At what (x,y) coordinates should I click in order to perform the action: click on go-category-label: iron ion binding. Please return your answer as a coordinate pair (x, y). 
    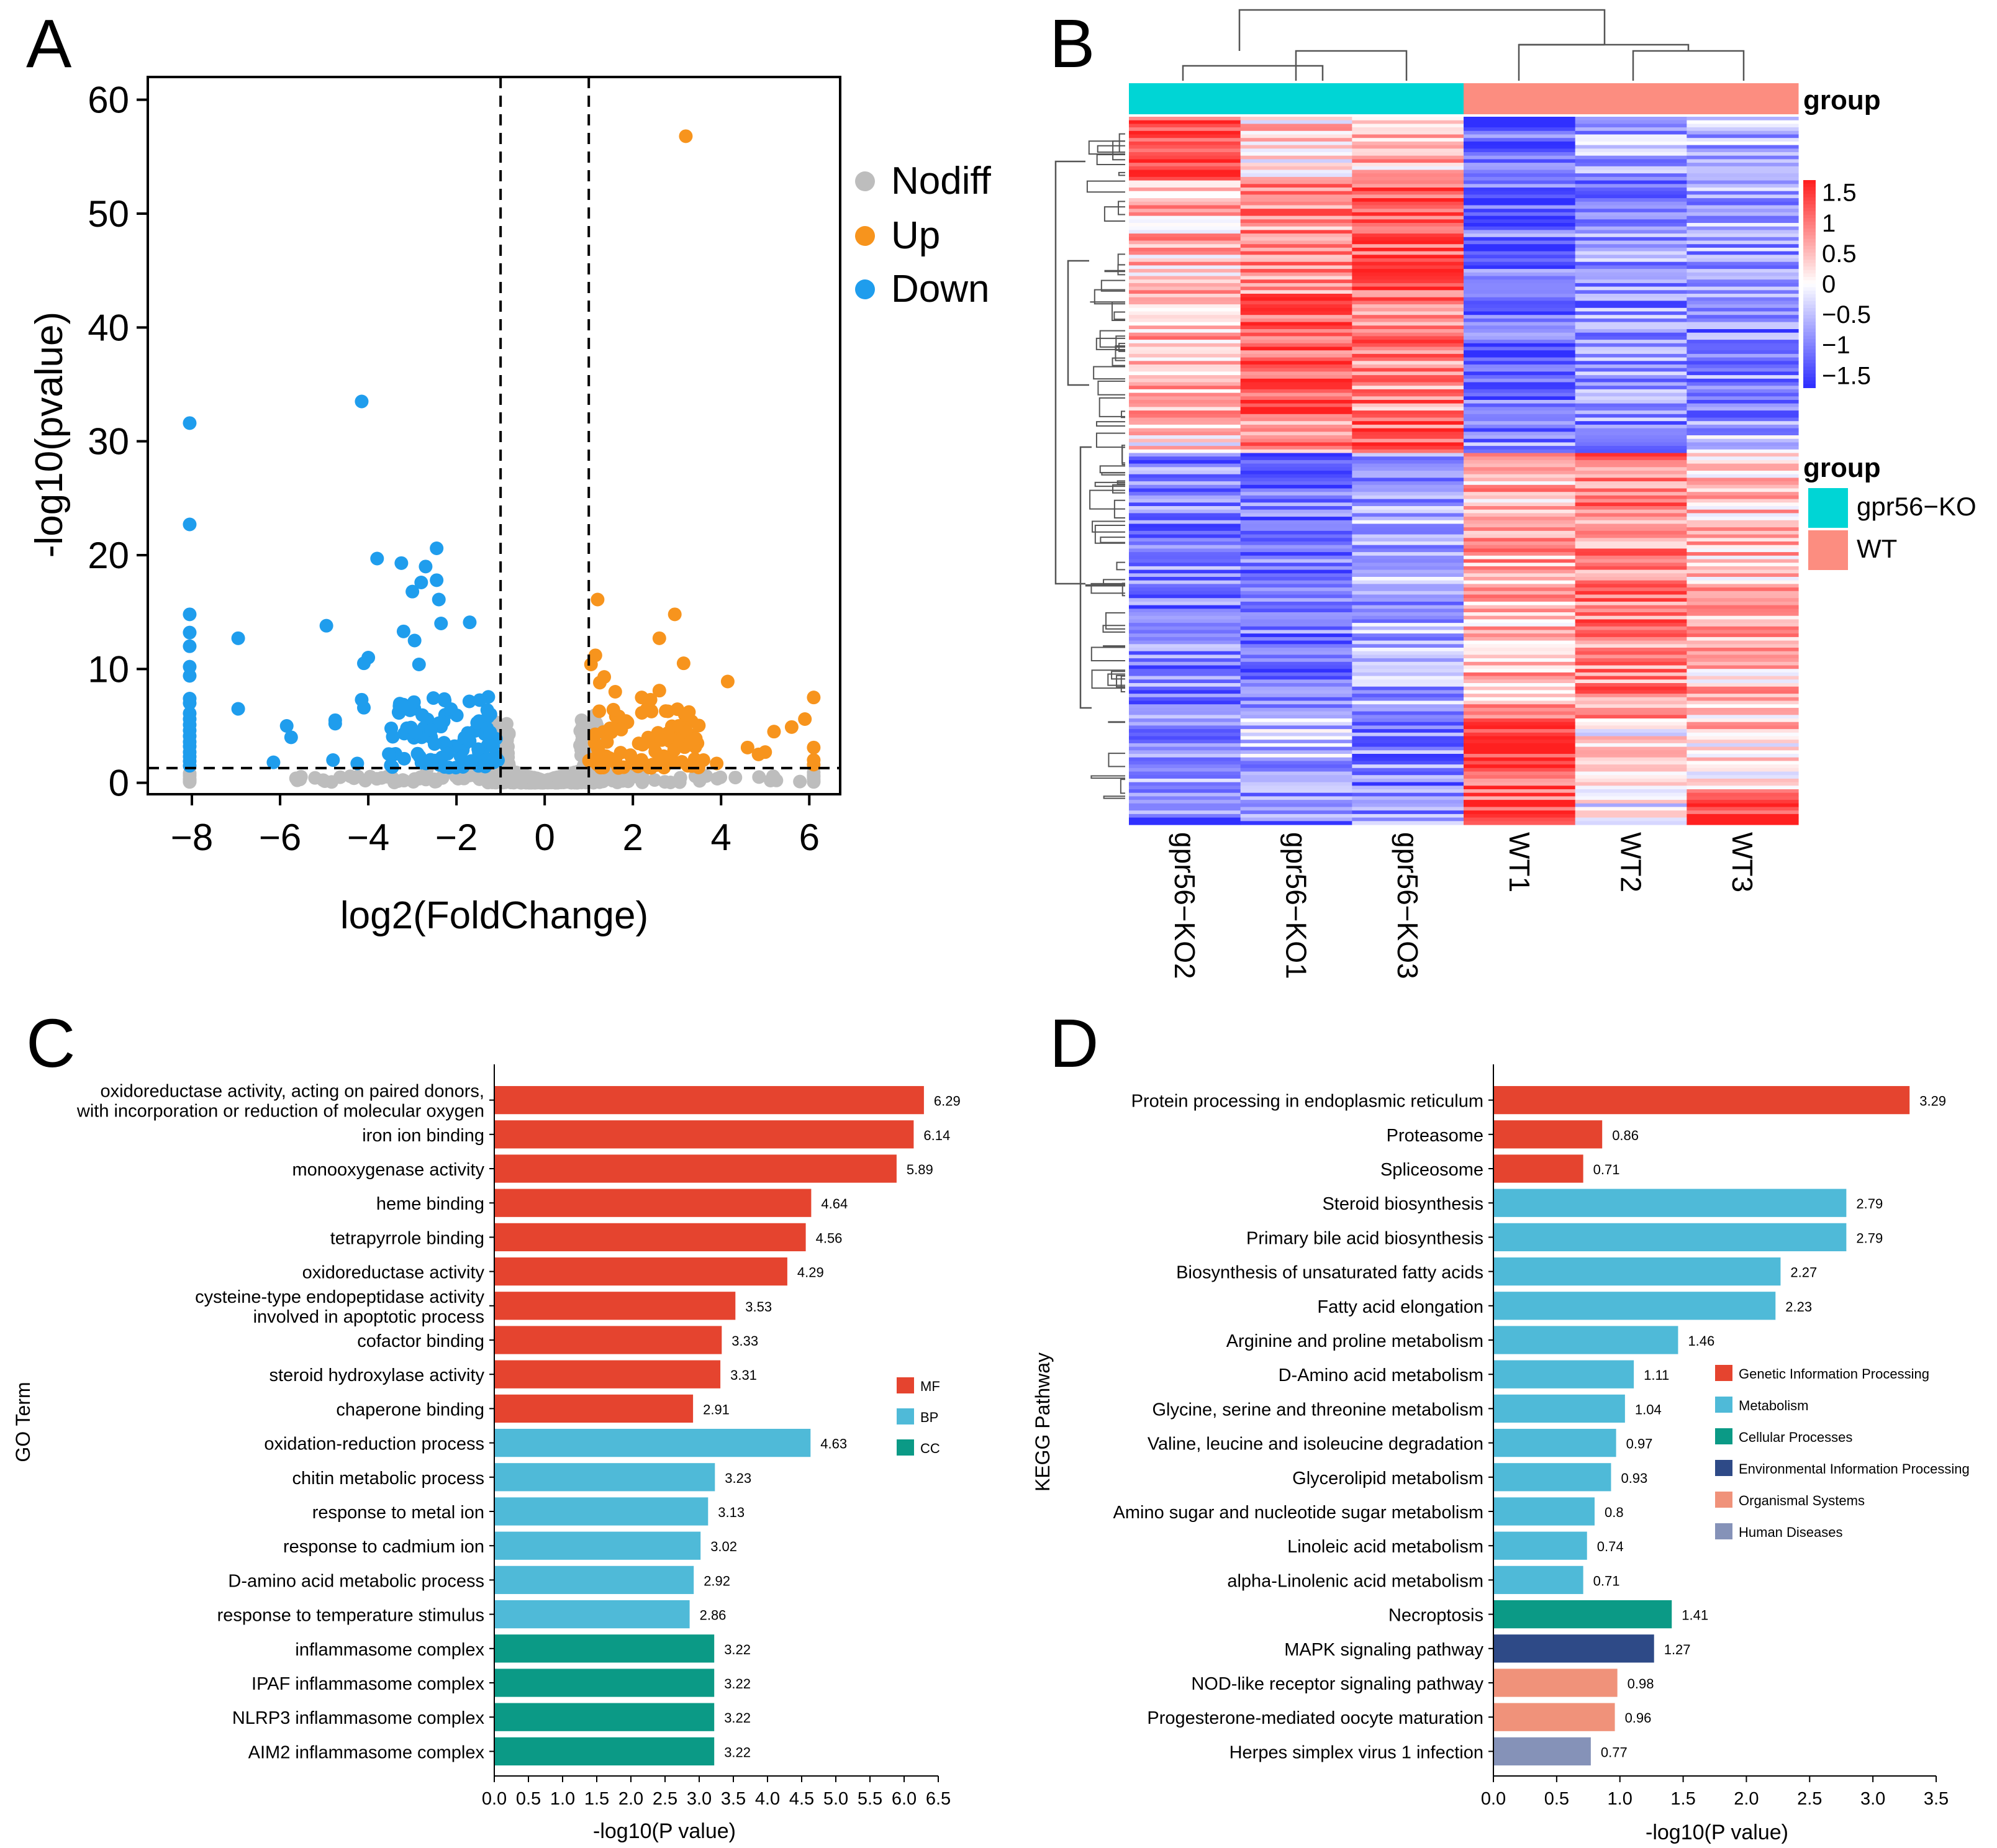
    Looking at the image, I should click on (423, 1136).